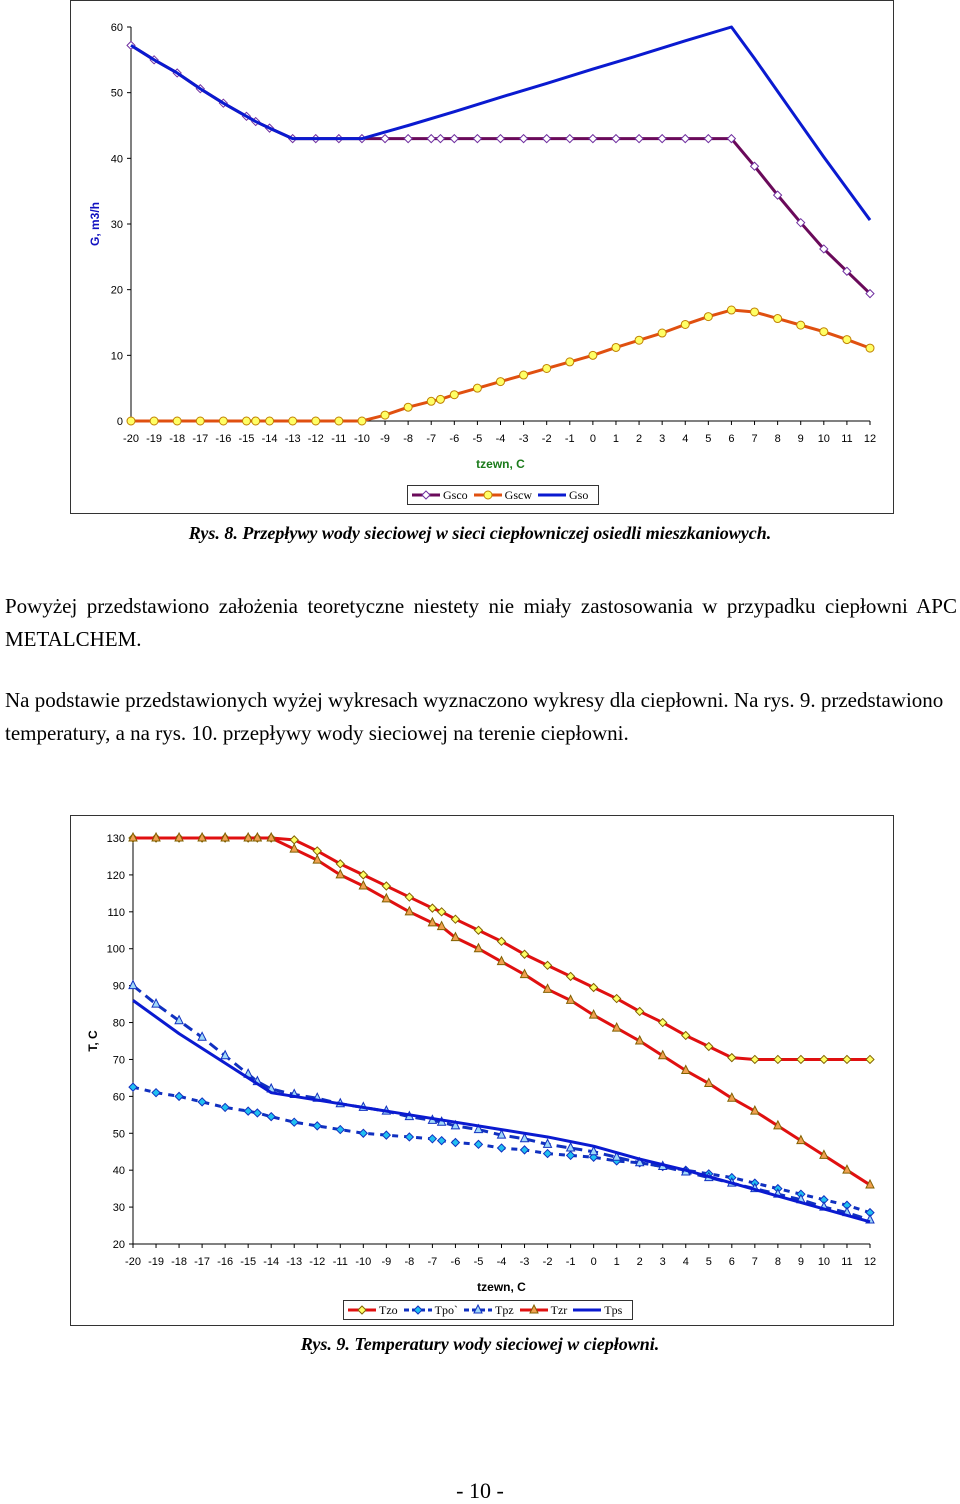 This screenshot has height=1504, width=960. What do you see at coordinates (570, 439) in the screenshot?
I see `flow-x-tick-label: -1` at bounding box center [570, 439].